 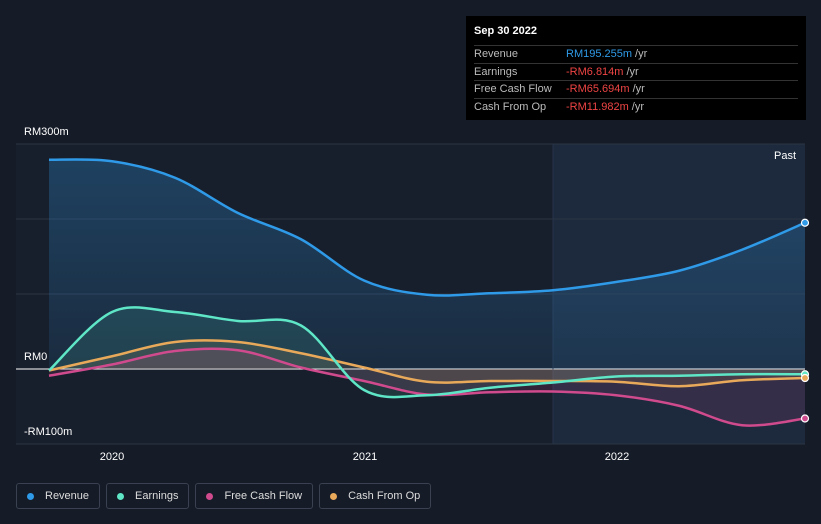 What do you see at coordinates (510, 106) in the screenshot?
I see `tooltip-label: Cash From Op` at bounding box center [510, 106].